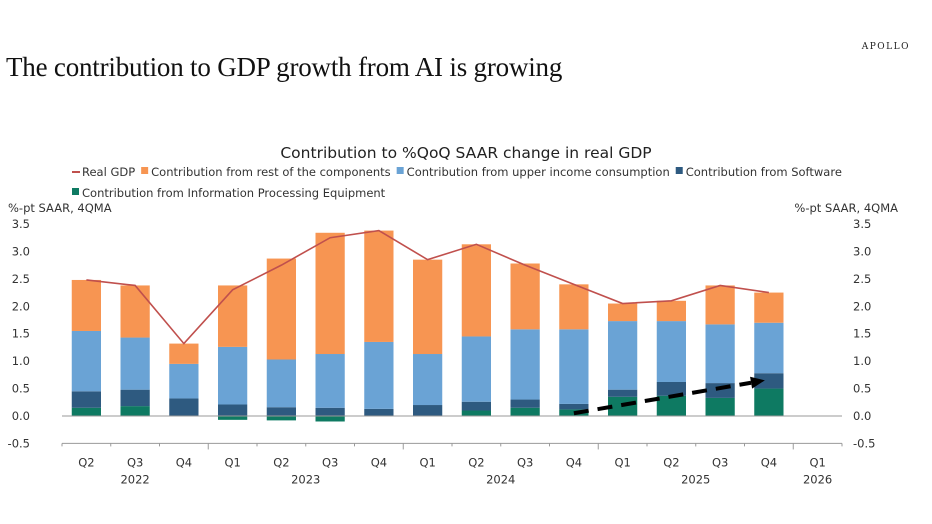  Describe the element at coordinates (134, 479) in the screenshot. I see `x-year-label: 2022` at that location.